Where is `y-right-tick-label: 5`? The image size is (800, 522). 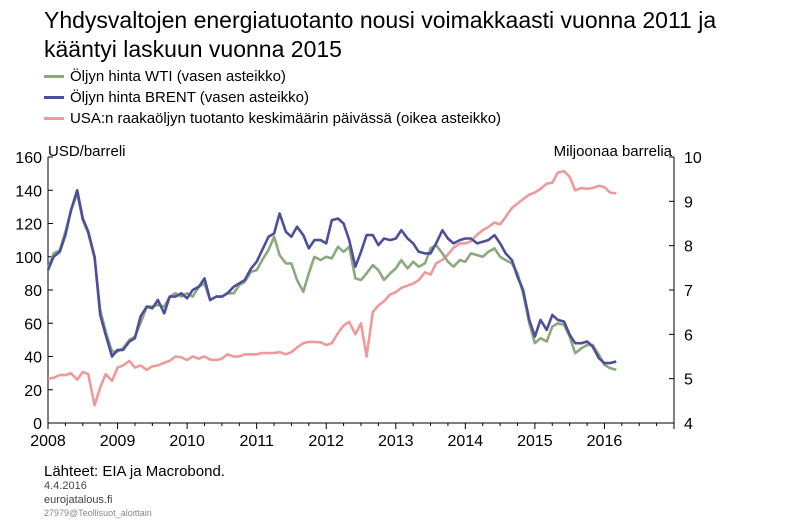
y-right-tick-label: 5 is located at coordinates (688, 380).